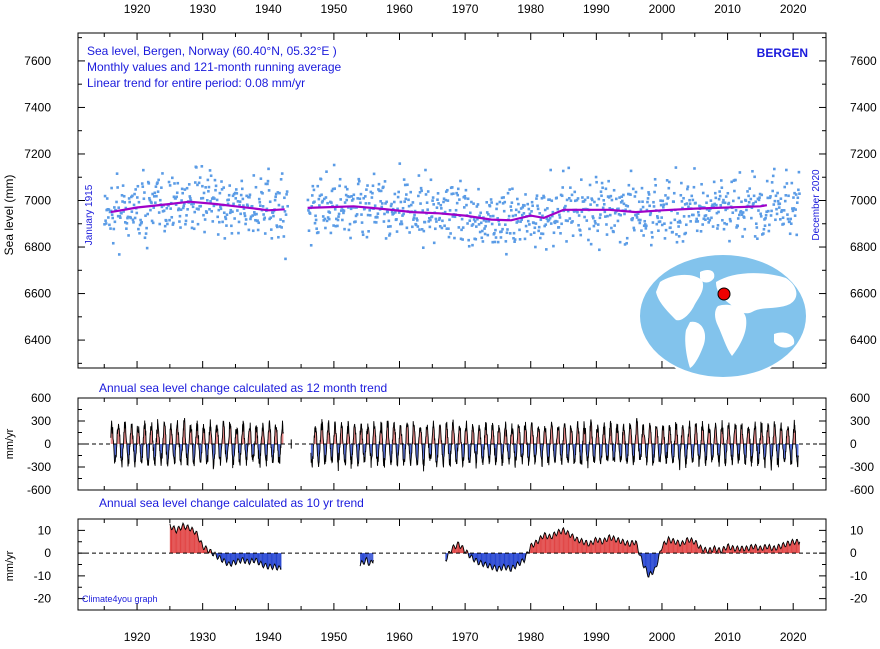  I want to click on y-tick-label-right: 6800, so click(863, 247).